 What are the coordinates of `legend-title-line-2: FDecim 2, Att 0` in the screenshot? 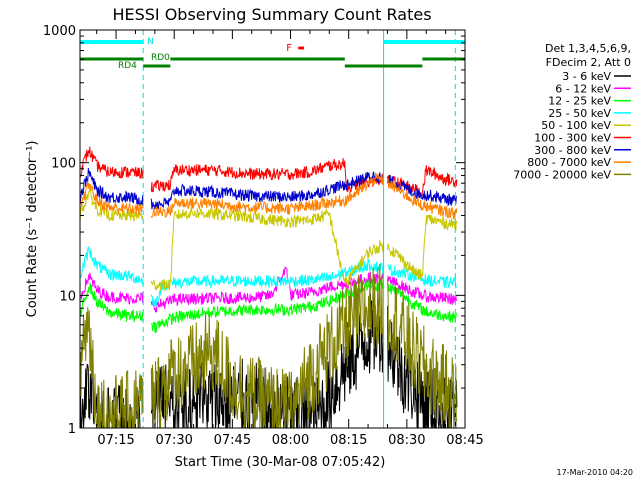 It's located at (588, 62).